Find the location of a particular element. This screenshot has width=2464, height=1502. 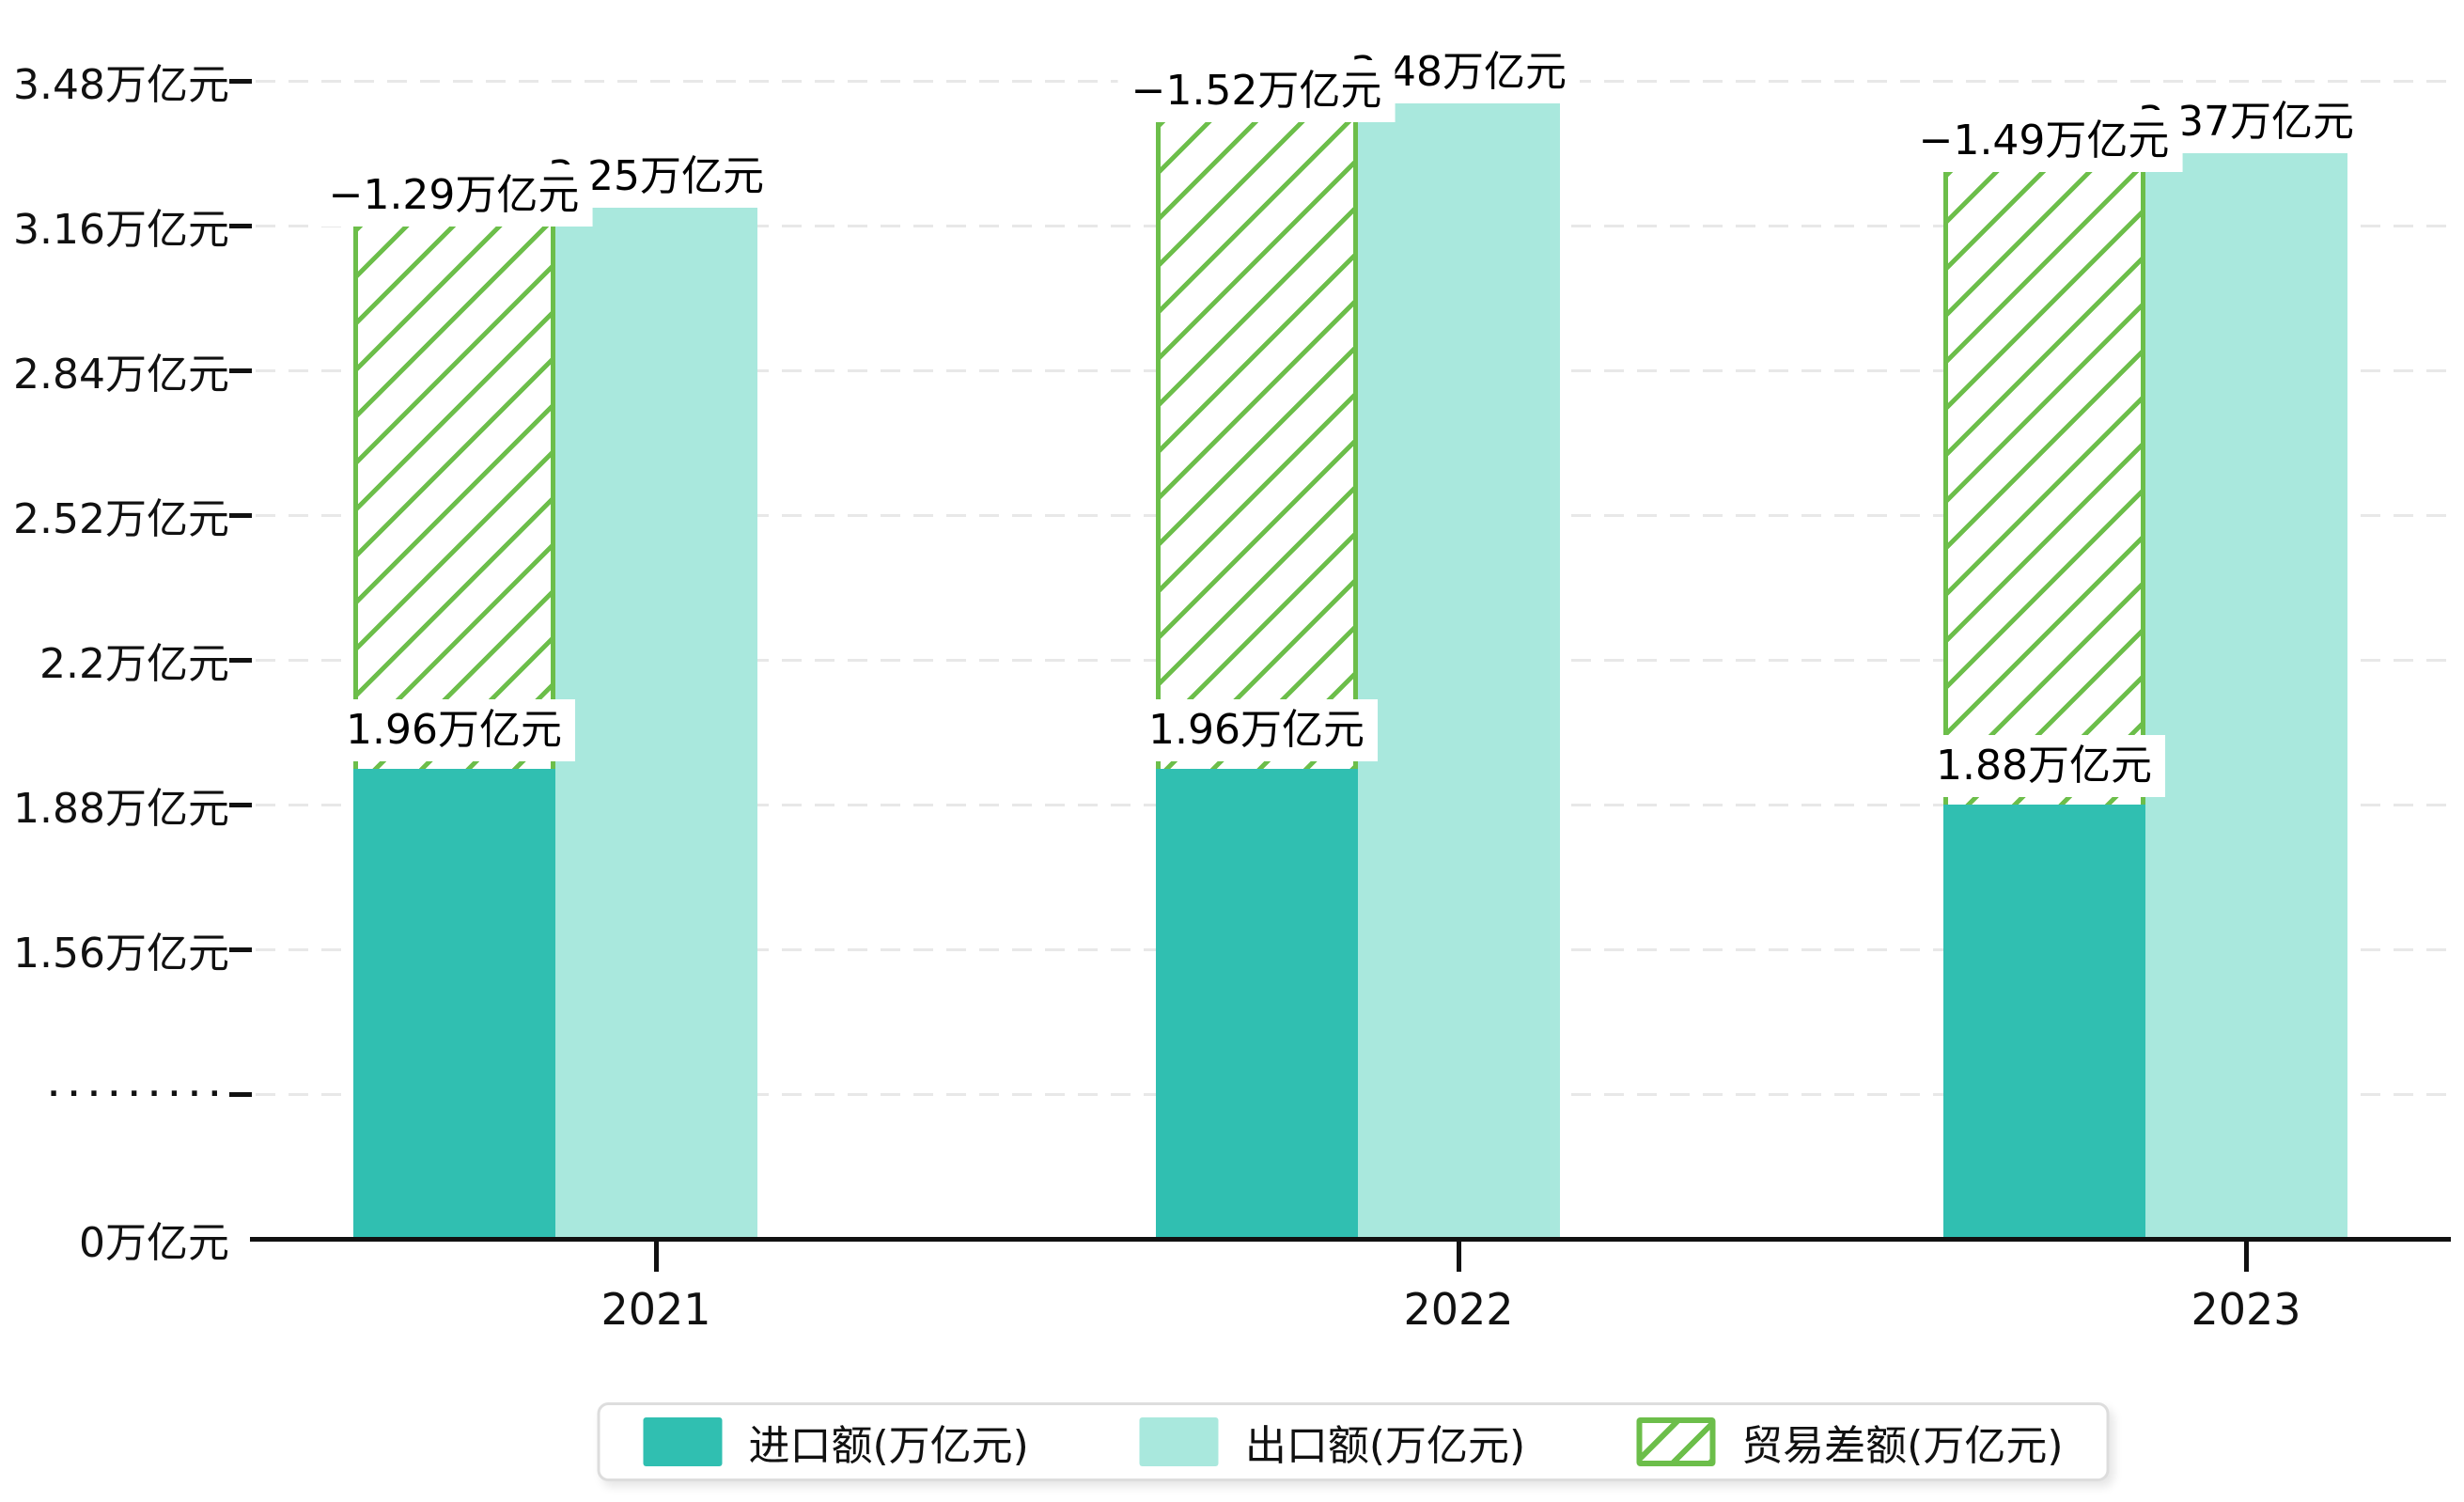

bar-import-2023 is located at coordinates (2043, 1022).